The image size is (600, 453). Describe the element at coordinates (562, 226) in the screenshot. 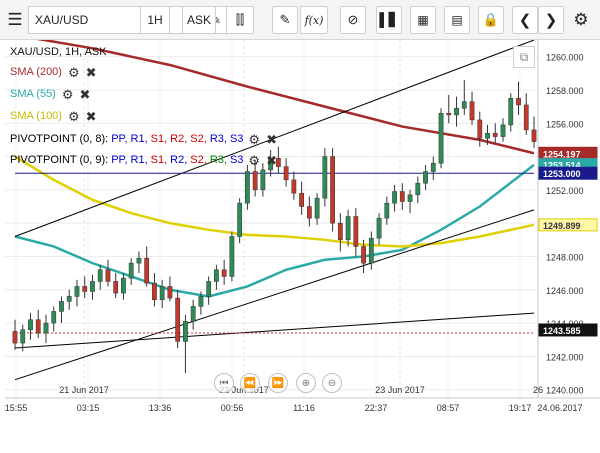

I see `price-label: 1249.899` at that location.